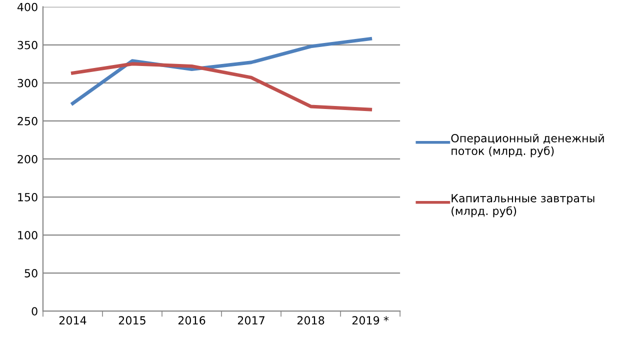  What do you see at coordinates (527, 146) in the screenshot?
I see `legend-label: Операционный денежный поток (млрд. руб)` at bounding box center [527, 146].